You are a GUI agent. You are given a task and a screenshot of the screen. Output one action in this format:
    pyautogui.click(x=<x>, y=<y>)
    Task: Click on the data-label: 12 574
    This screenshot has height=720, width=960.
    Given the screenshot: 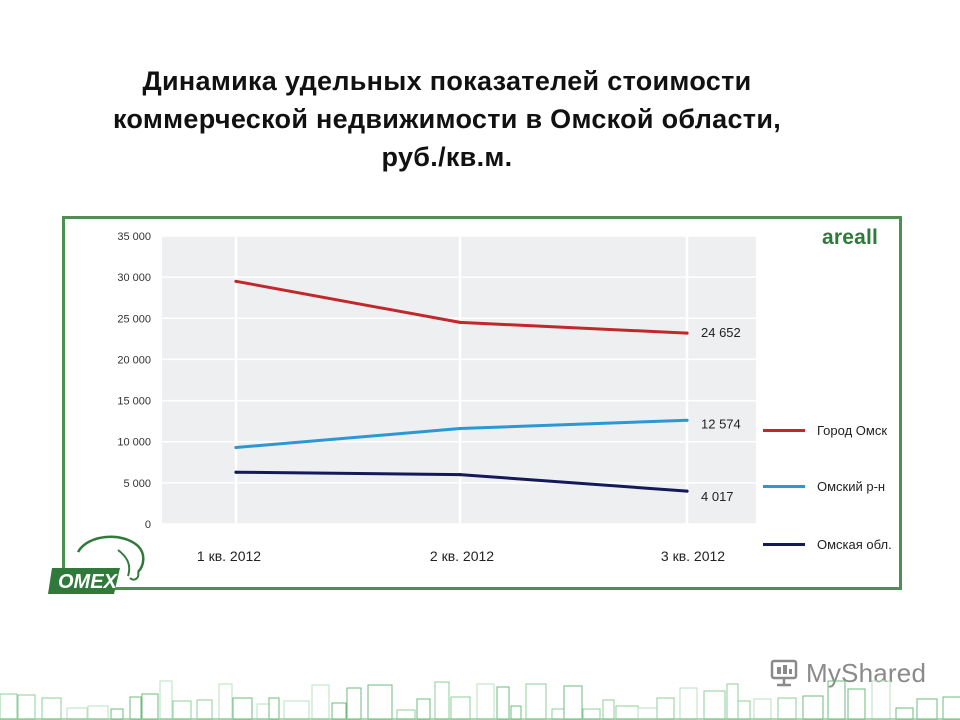 What is the action you would take?
    pyautogui.click(x=721, y=423)
    